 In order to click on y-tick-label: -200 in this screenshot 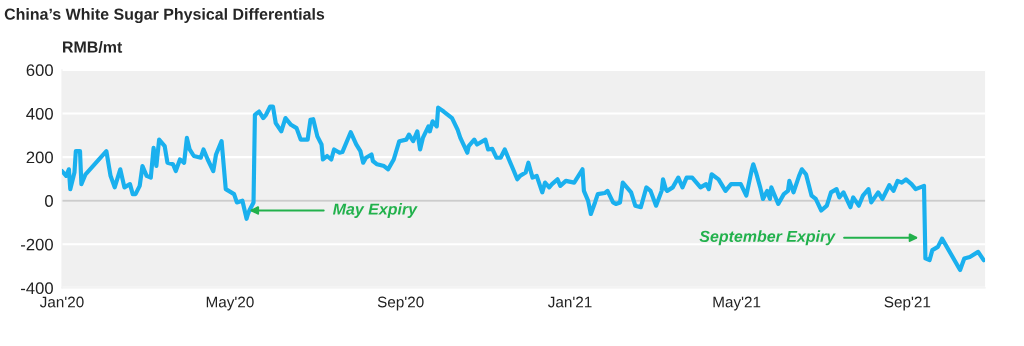, I will do `click(37, 244)`.